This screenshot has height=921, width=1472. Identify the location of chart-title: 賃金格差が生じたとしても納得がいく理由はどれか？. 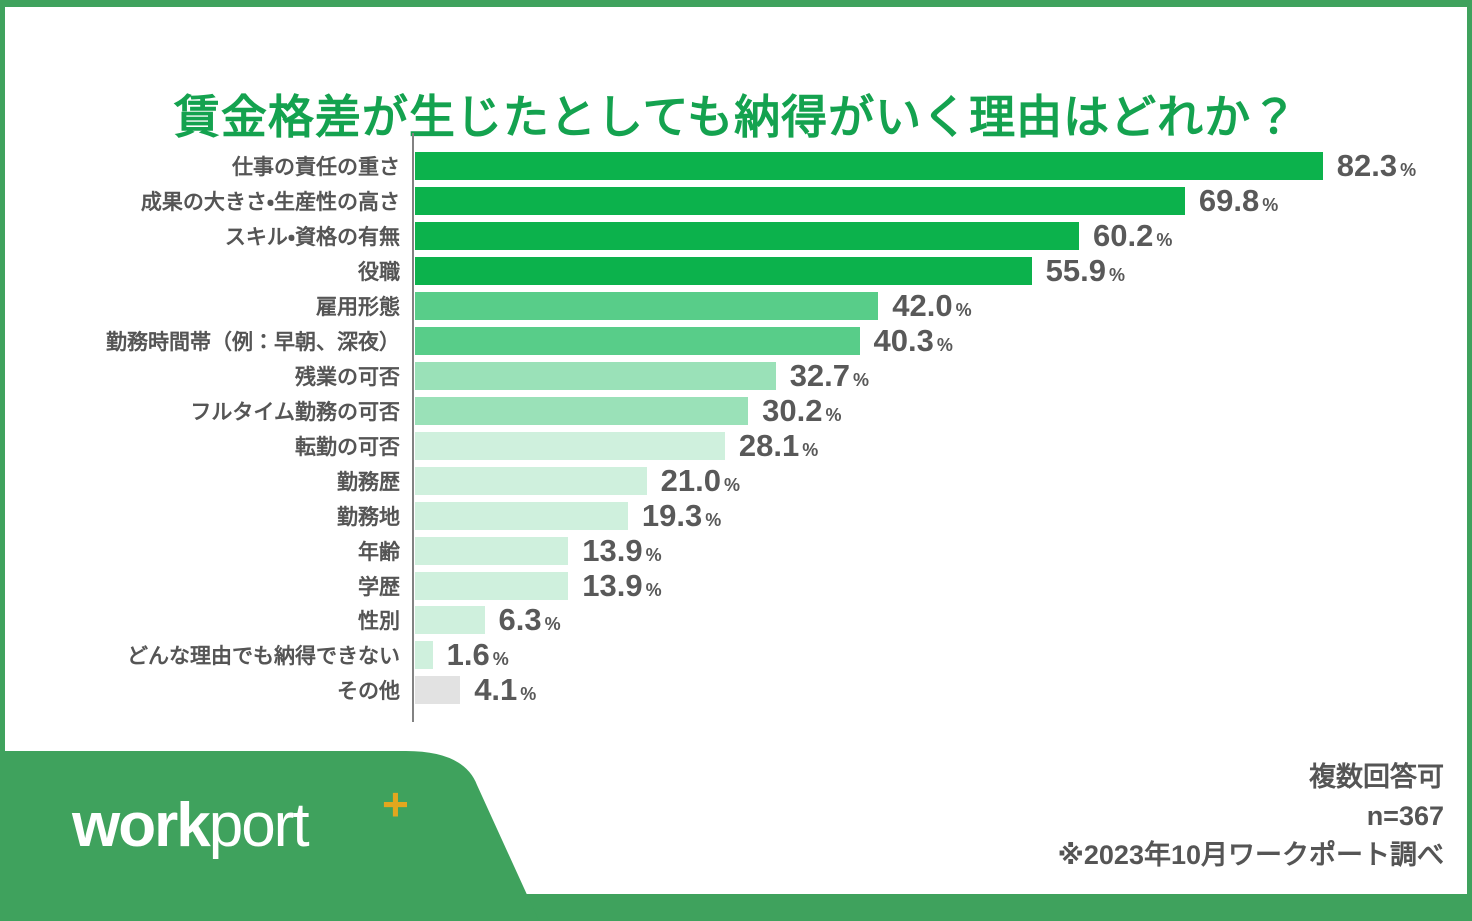
(736, 116).